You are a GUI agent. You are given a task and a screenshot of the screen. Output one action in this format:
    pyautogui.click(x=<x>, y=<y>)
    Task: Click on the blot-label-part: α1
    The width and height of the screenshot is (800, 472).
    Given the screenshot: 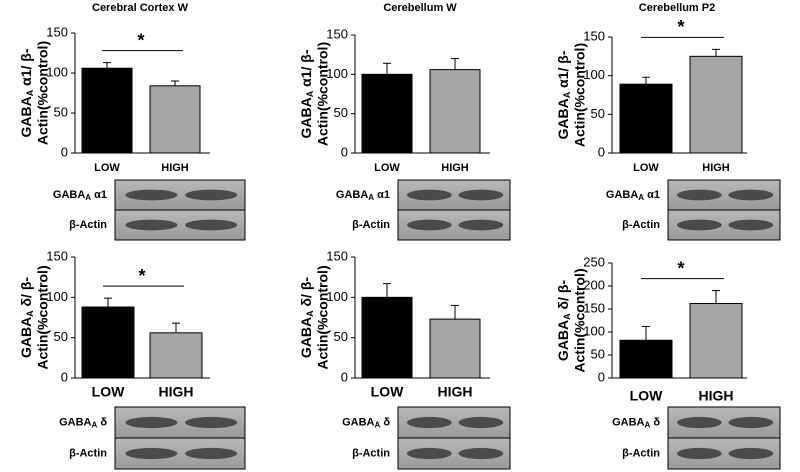 What is the action you would take?
    pyautogui.click(x=652, y=195)
    